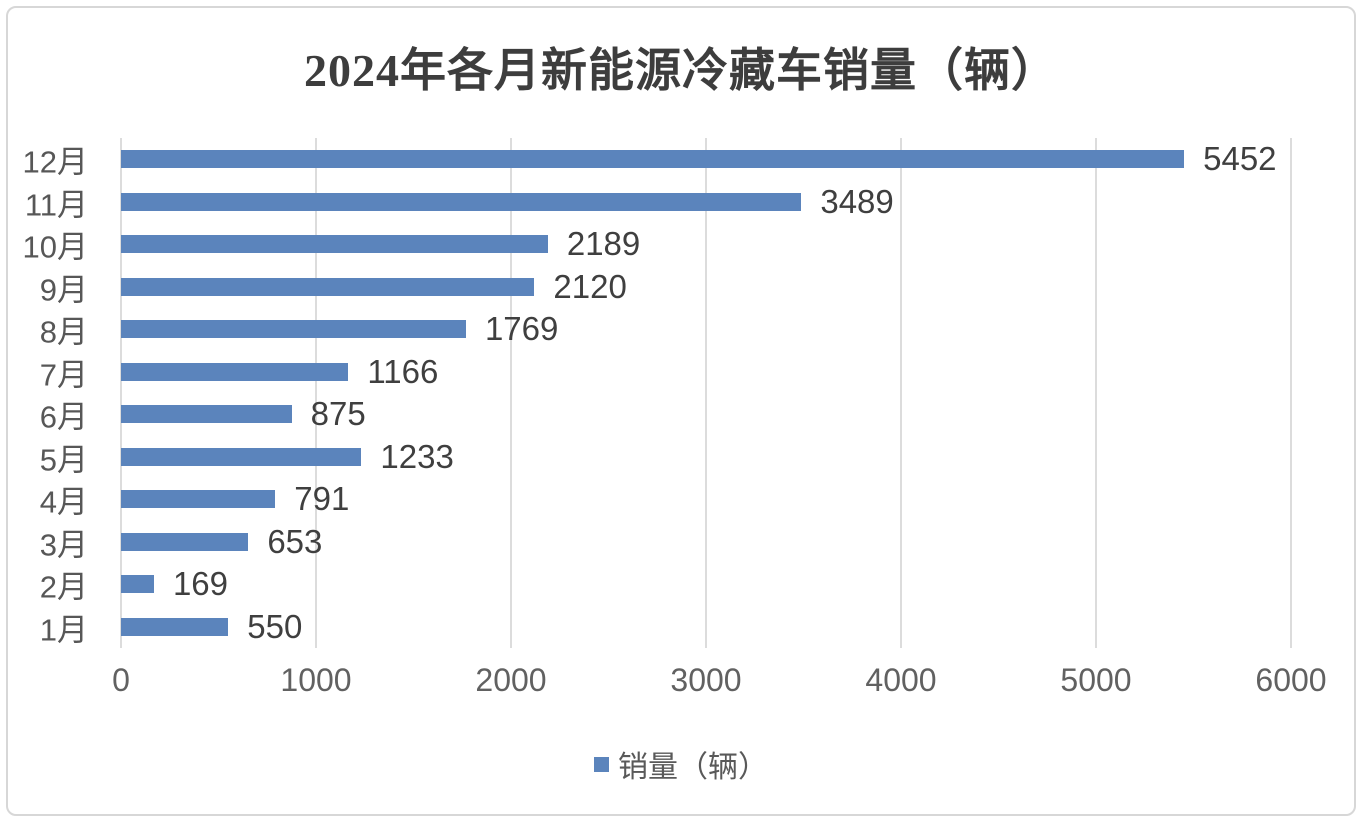 Image resolution: width=1362 pixels, height=822 pixels. What do you see at coordinates (857, 201) in the screenshot?
I see `value-label: 3489` at bounding box center [857, 201].